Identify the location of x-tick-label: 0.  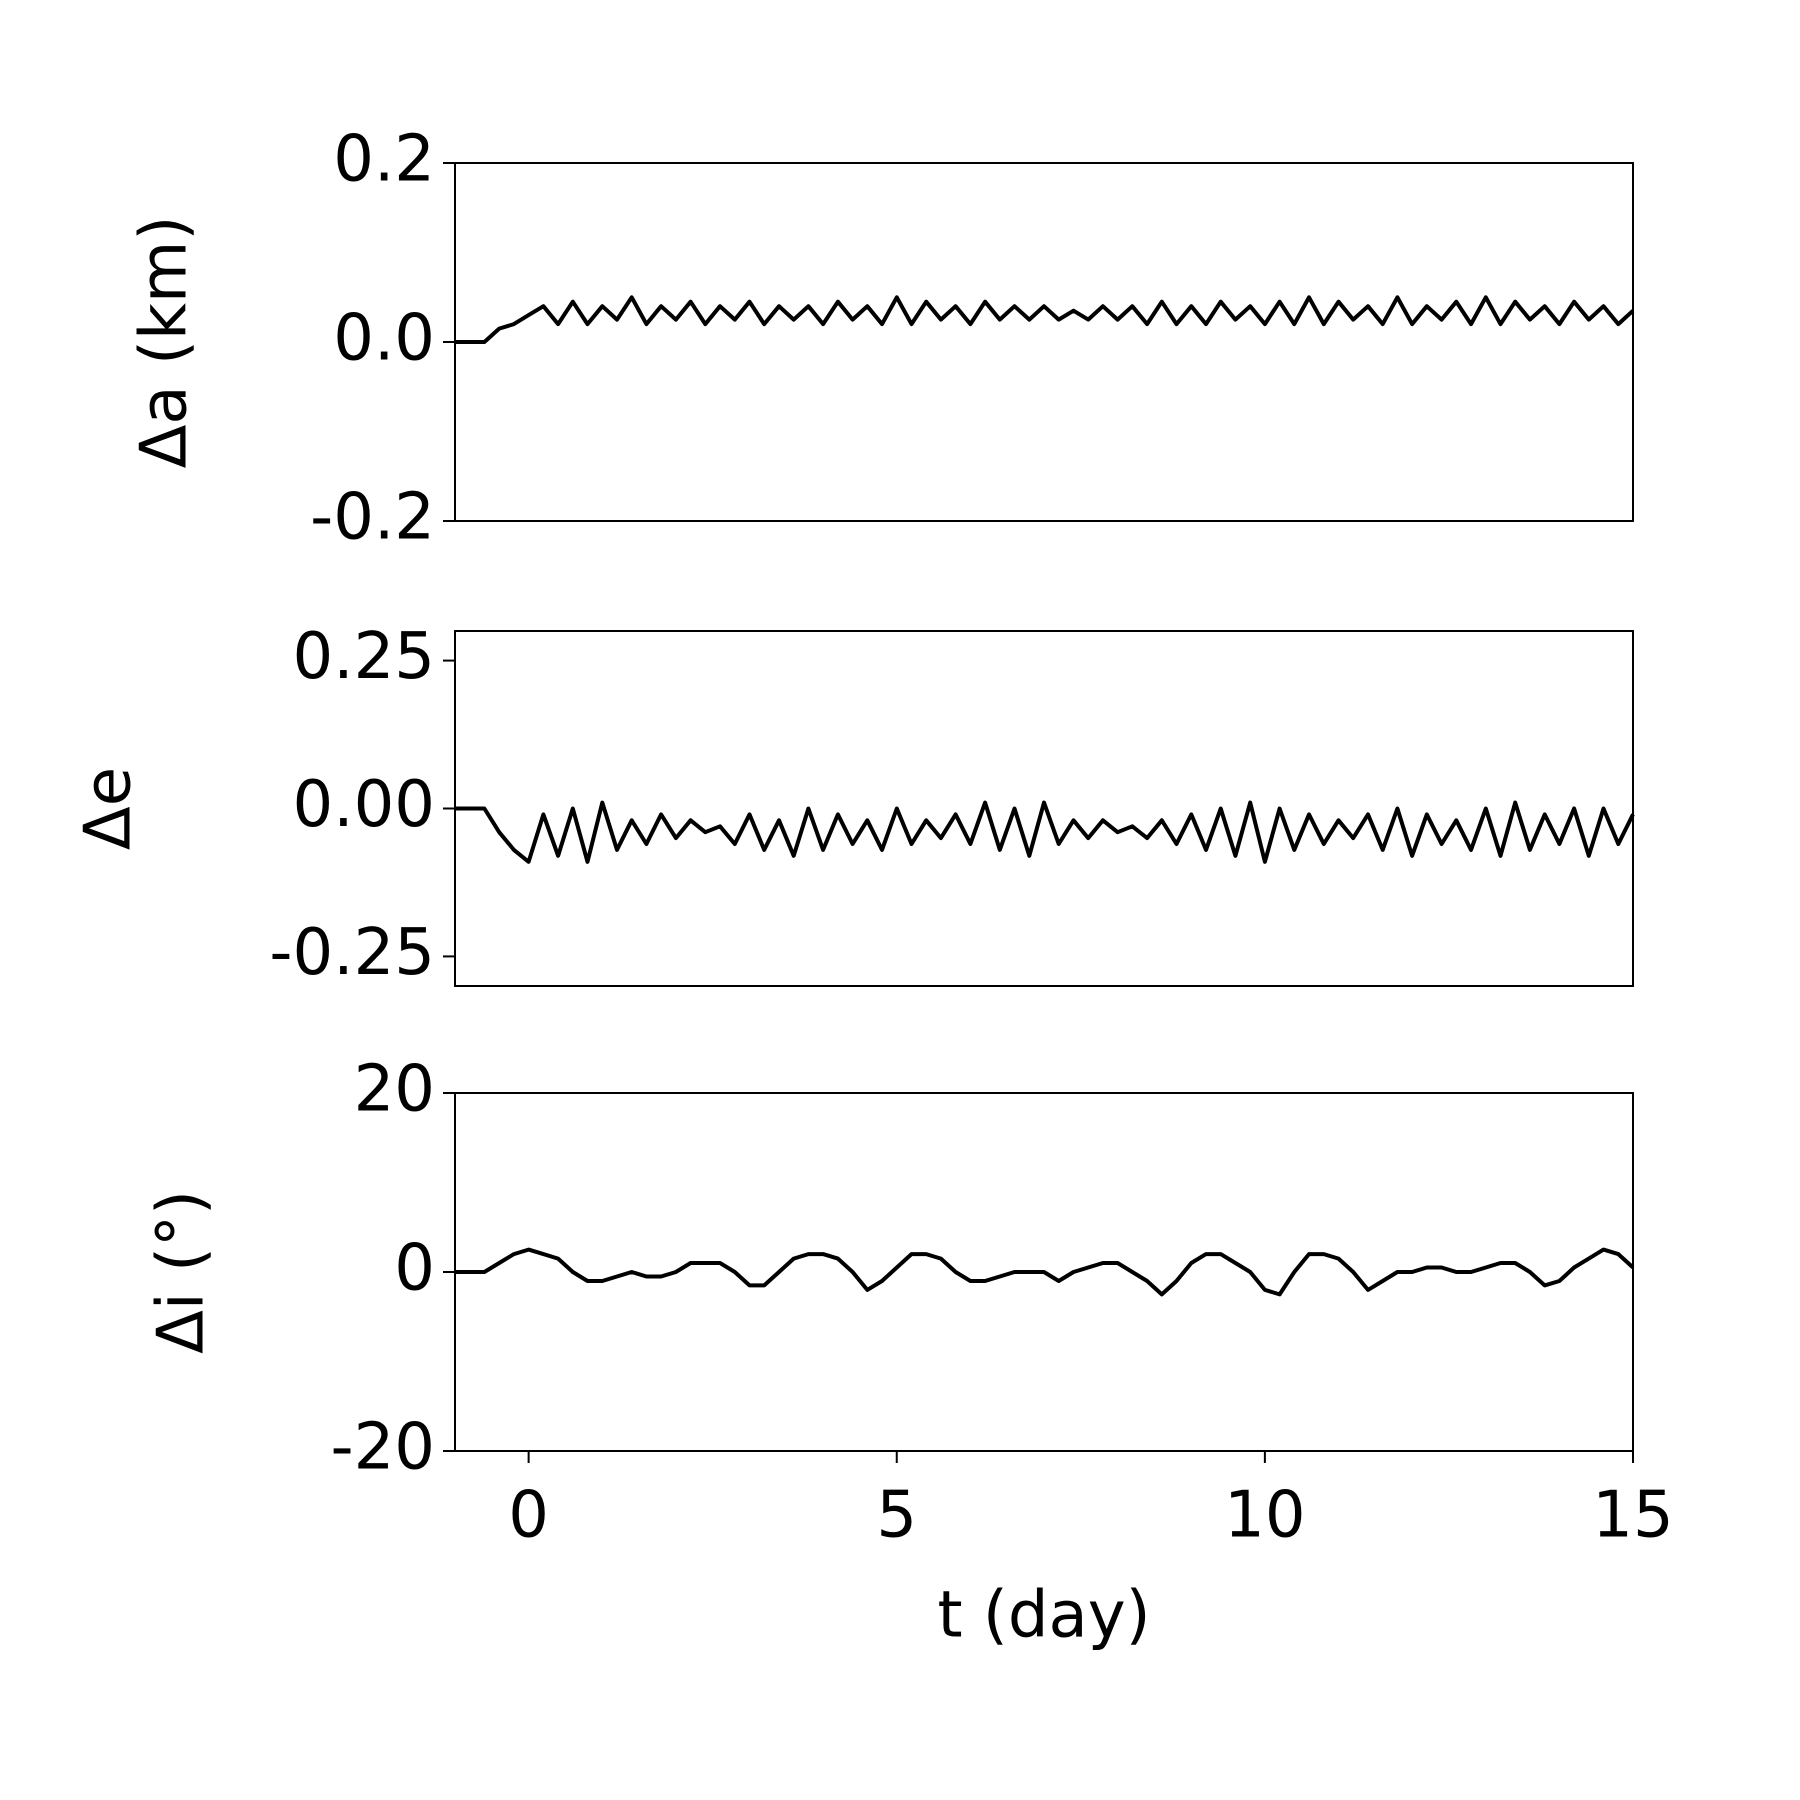
(528, 1516).